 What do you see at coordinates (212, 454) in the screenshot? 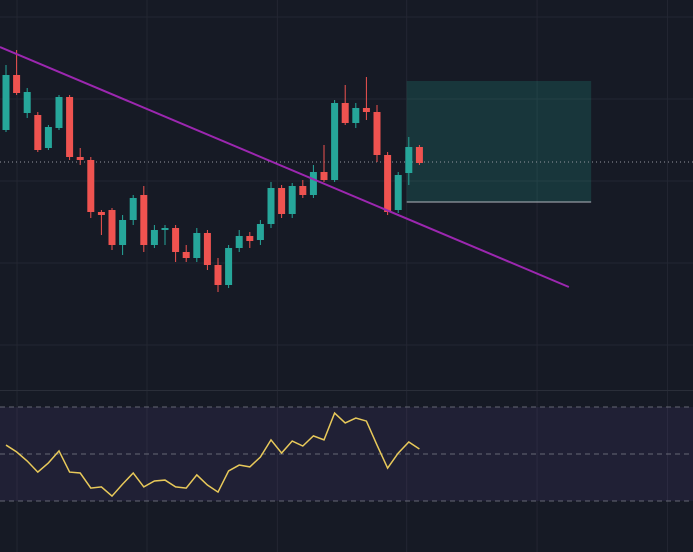
I see `rsi-line` at bounding box center [212, 454].